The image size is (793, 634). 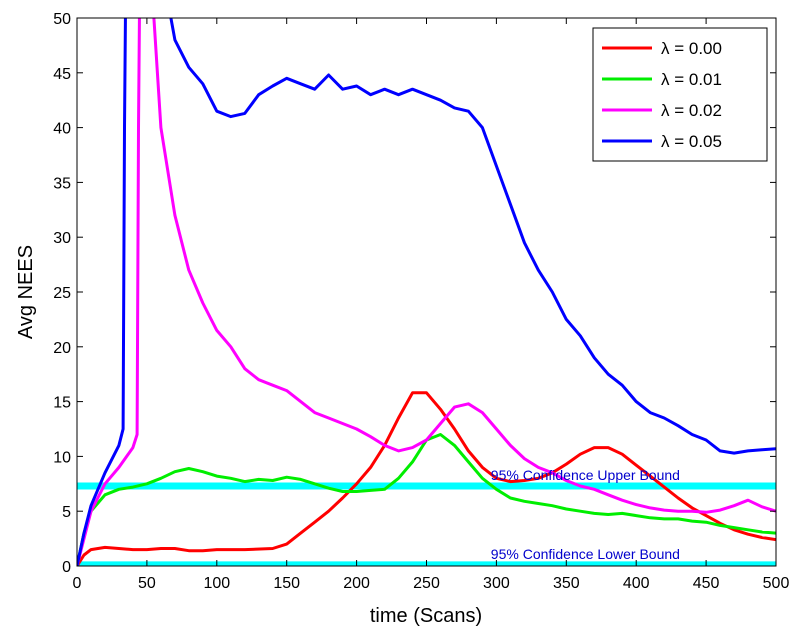 I want to click on y-tick-label: 30, so click(x=62, y=238).